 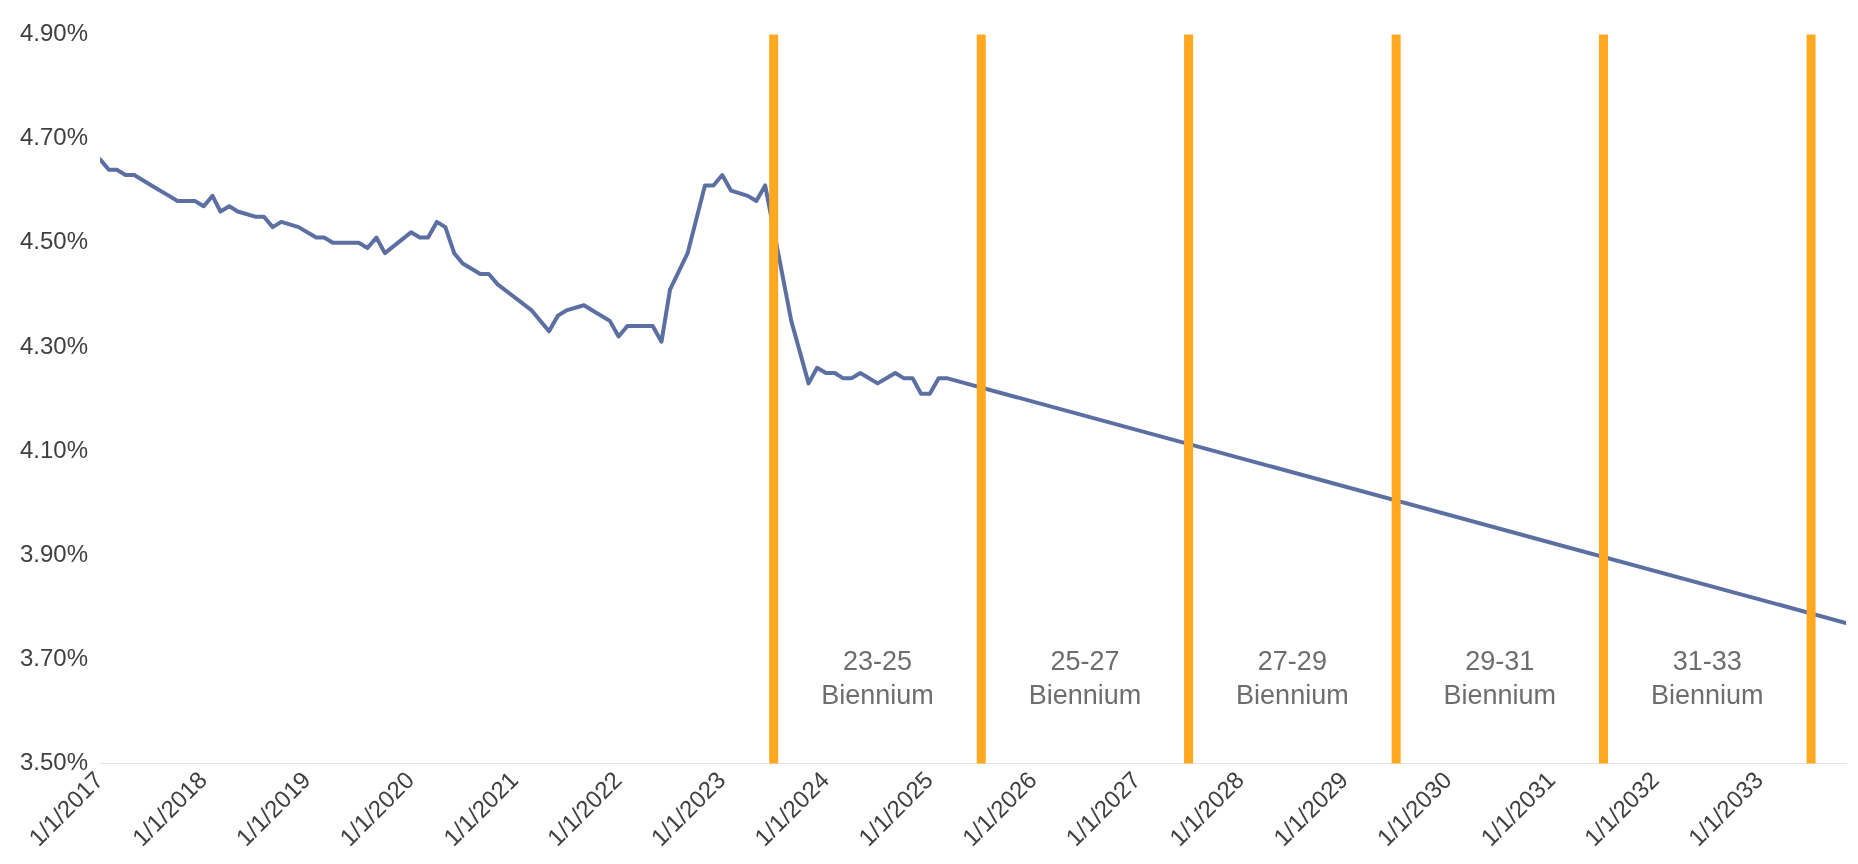 What do you see at coordinates (54, 553) in the screenshot?
I see `y-tick-label: 3.90%` at bounding box center [54, 553].